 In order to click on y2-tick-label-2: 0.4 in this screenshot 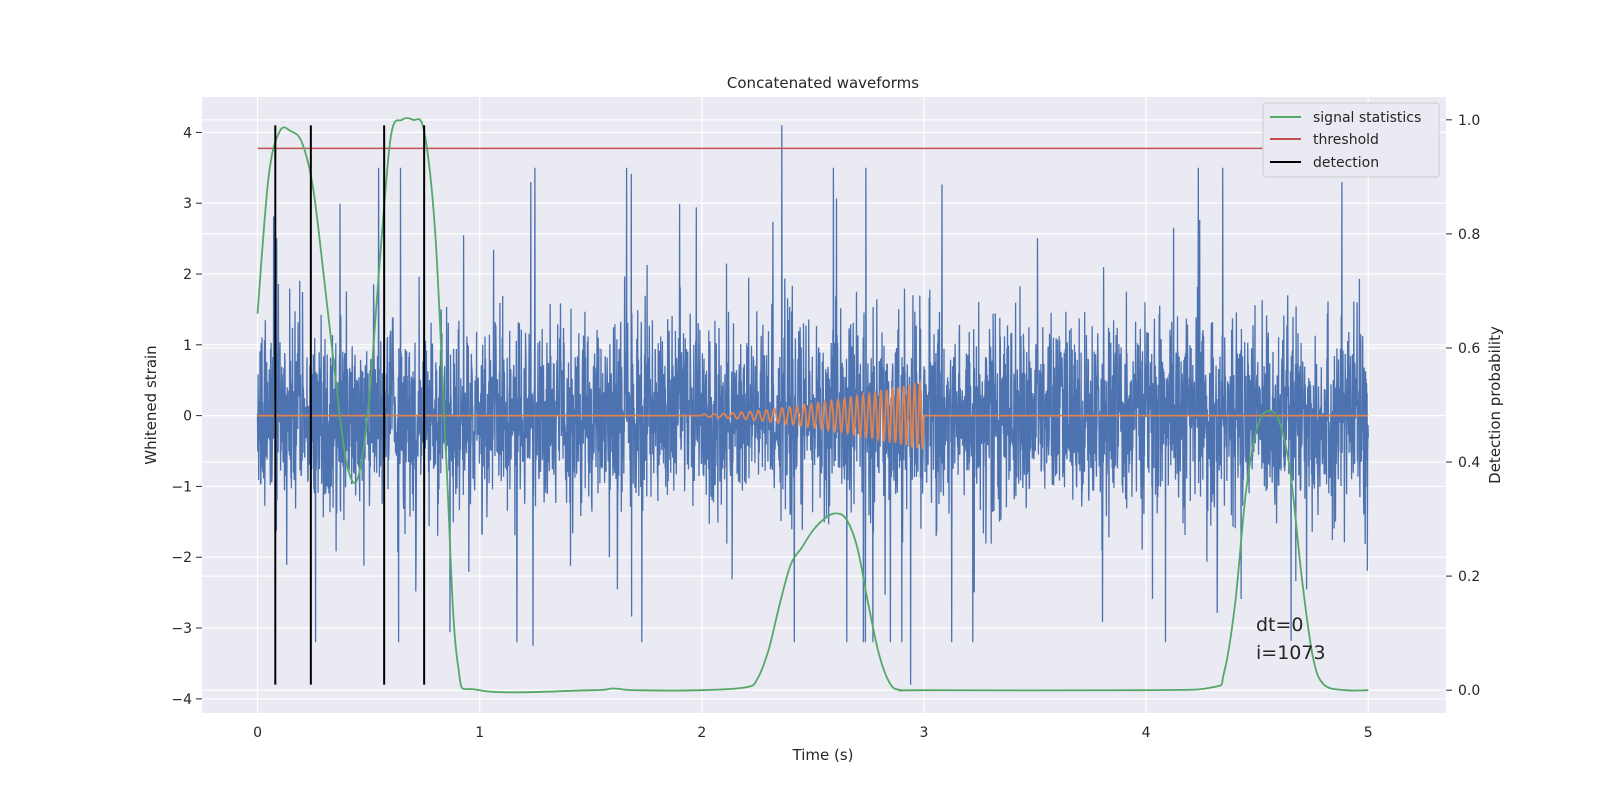, I will do `click(1469, 463)`.